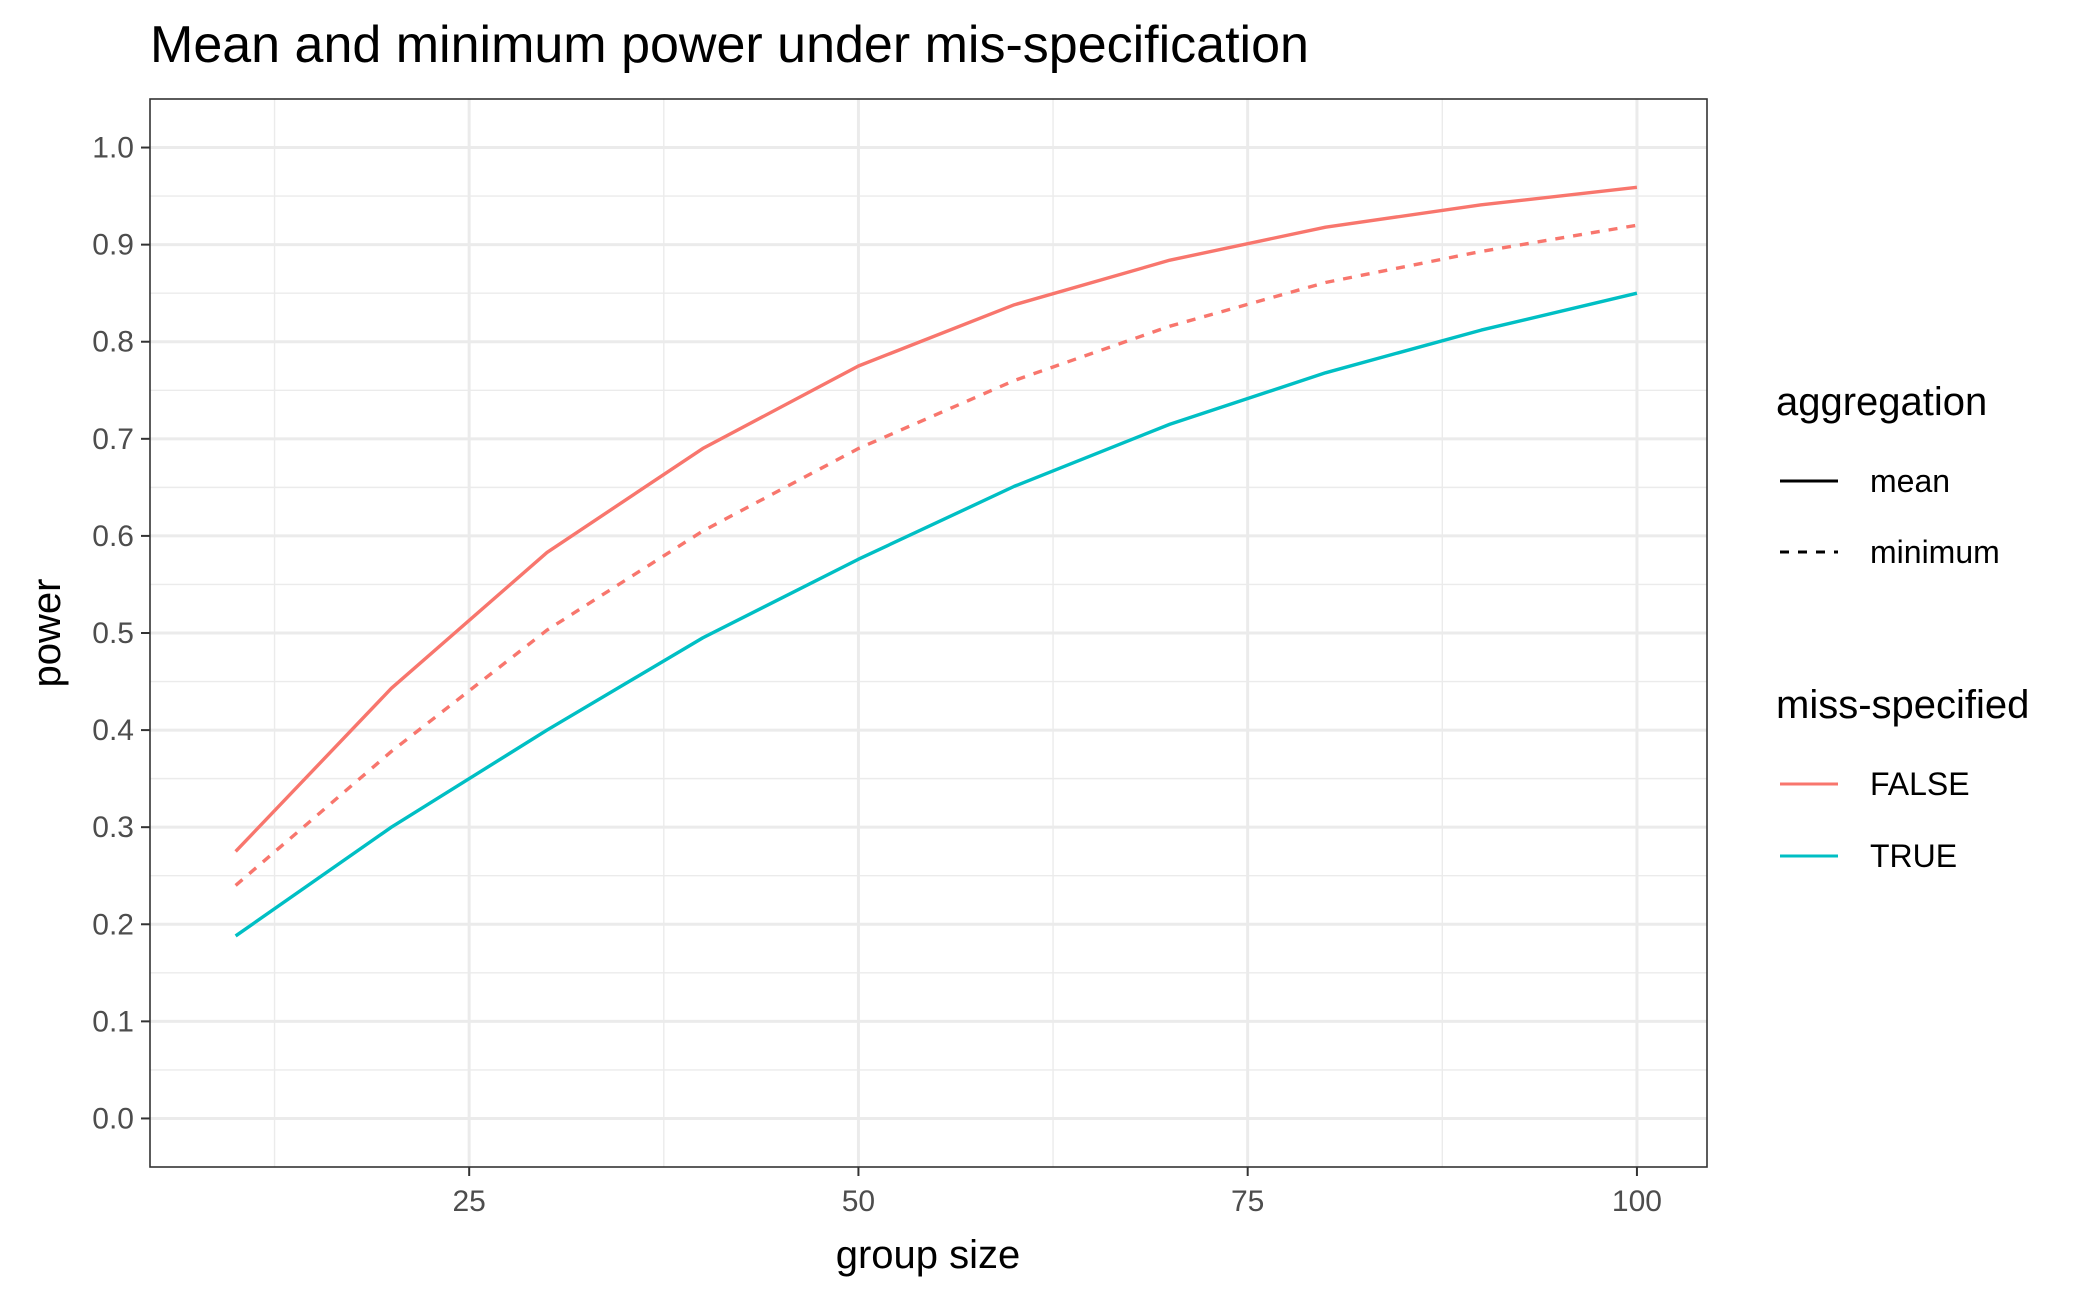 This screenshot has width=2100, height=1297. Describe the element at coordinates (113, 924) in the screenshot. I see `y-tick-label-2: 0.2` at that location.